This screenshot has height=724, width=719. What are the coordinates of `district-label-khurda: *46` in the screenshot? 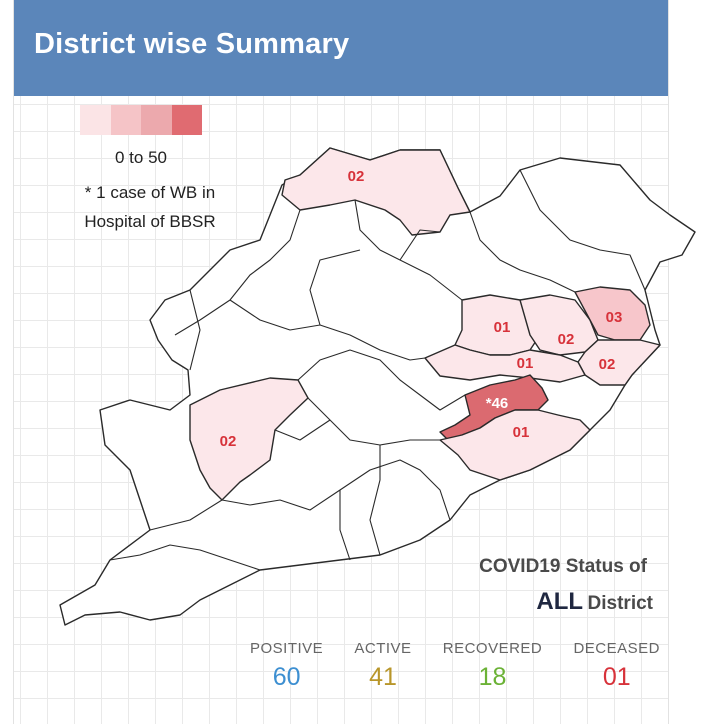 It's located at (497, 403).